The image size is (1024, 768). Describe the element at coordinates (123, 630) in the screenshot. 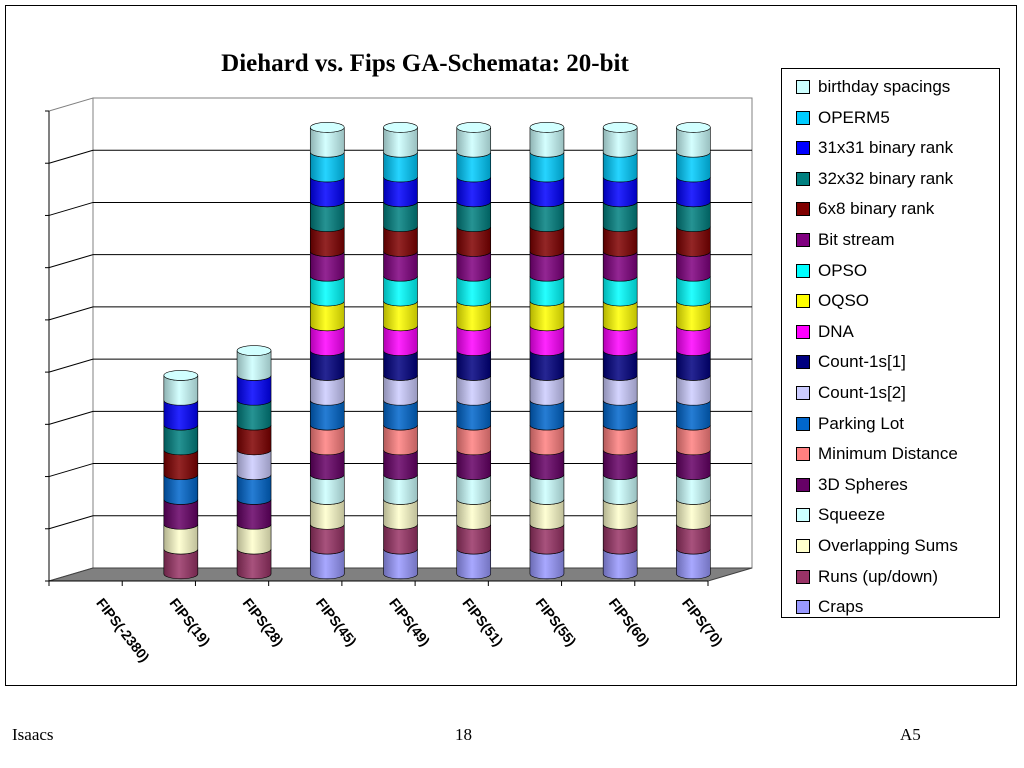

I see `x-tick-label: FIPS(-2380)` at that location.